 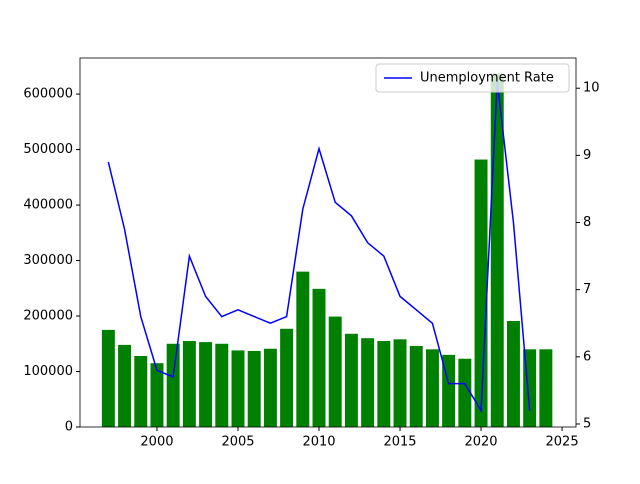 What do you see at coordinates (399, 442) in the screenshot?
I see `x-tick-label: 2015` at bounding box center [399, 442].